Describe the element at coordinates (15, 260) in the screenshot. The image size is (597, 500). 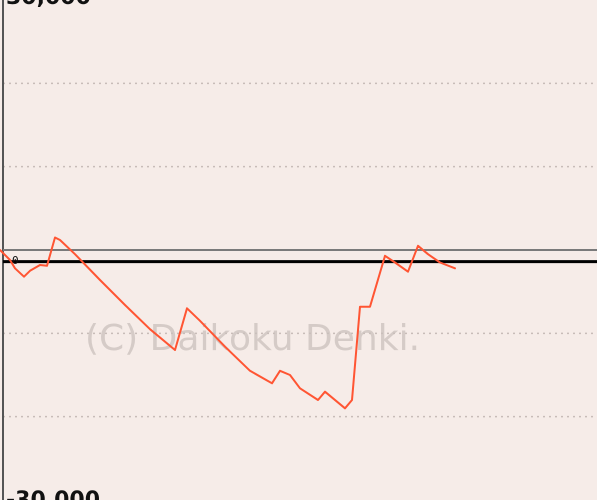
I see `zero-line-label: 0` at that location.